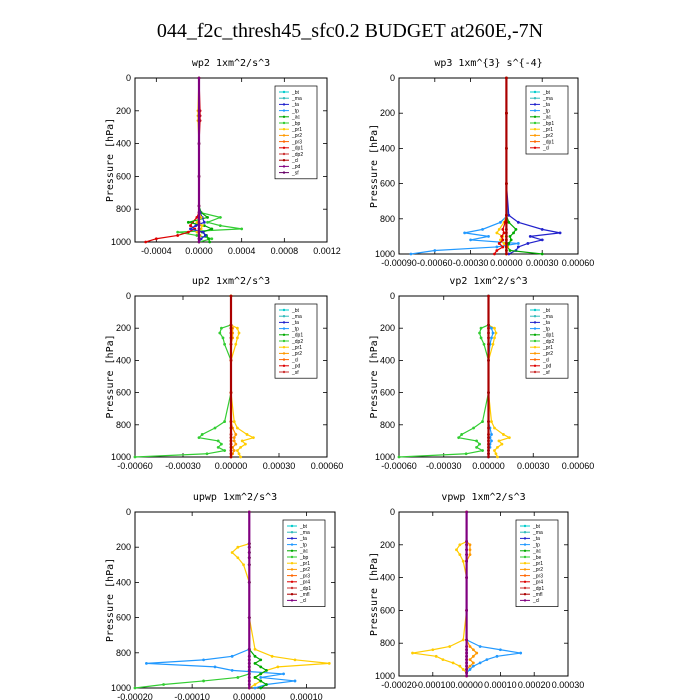  I want to click on series-line-pr2, so click(440, 594).